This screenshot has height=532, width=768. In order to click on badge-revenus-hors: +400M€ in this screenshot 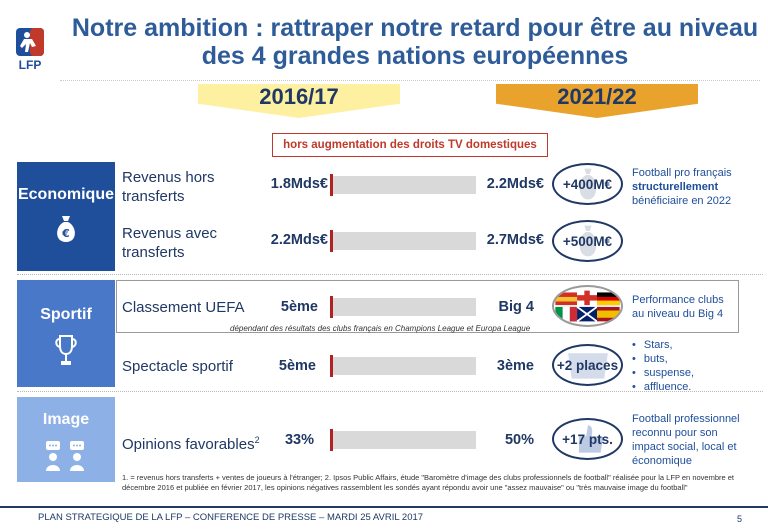, I will do `click(587, 184)`.